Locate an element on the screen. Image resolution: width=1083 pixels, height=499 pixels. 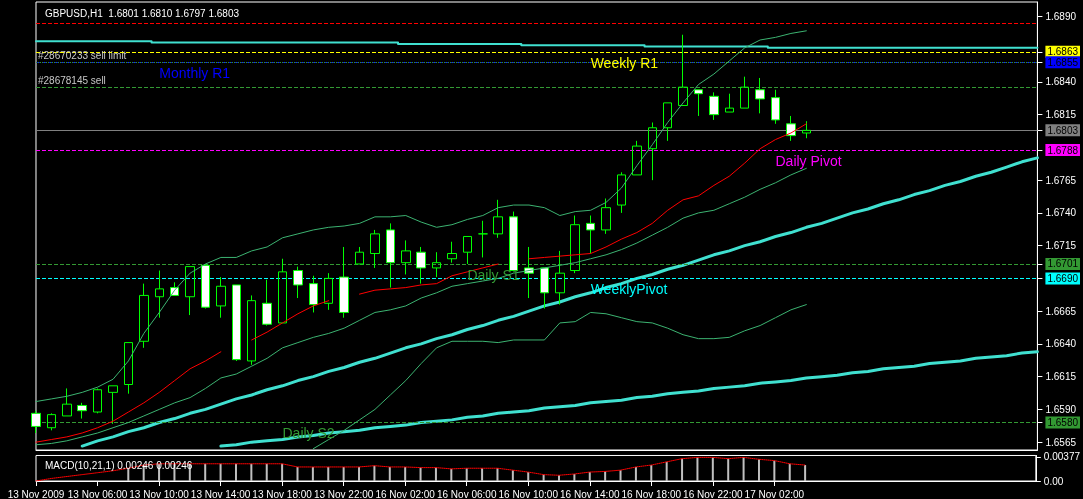
y-tick-label: 1.6640 is located at coordinates (1061, 344).